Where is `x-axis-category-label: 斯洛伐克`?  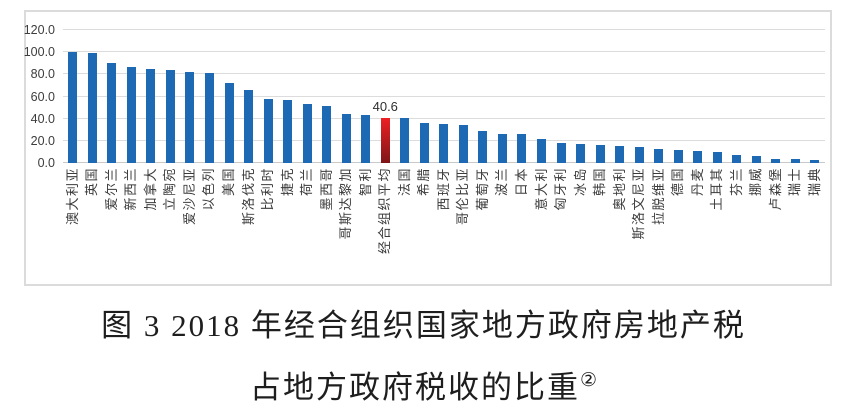
x-axis-category-label: 斯洛伐克 is located at coordinates (248, 196).